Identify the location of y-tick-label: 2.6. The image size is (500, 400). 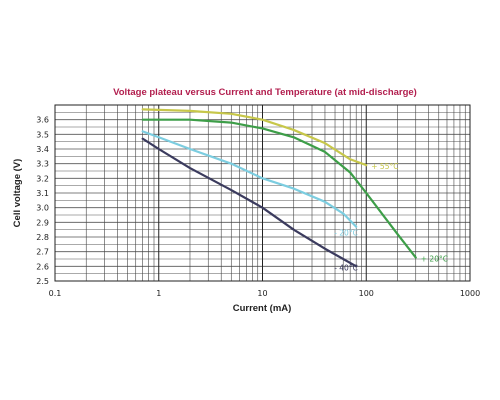
(42, 266).